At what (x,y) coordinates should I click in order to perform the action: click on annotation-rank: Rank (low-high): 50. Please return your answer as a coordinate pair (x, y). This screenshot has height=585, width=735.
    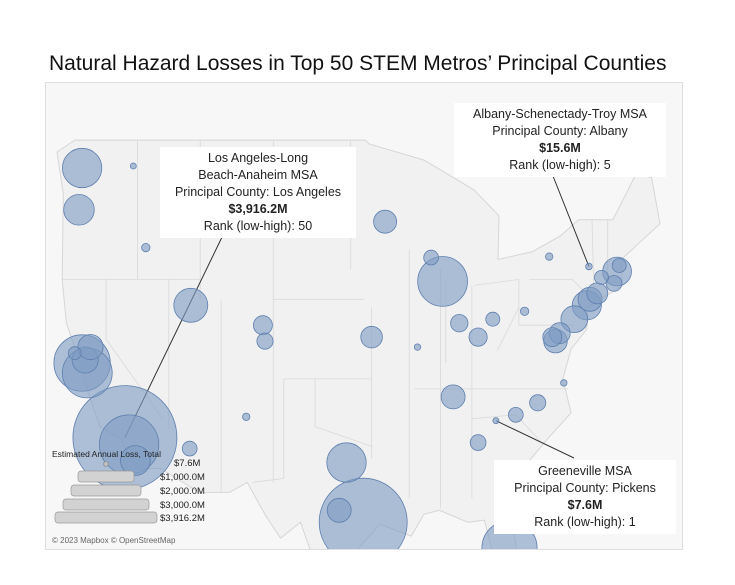
    Looking at the image, I should click on (258, 226).